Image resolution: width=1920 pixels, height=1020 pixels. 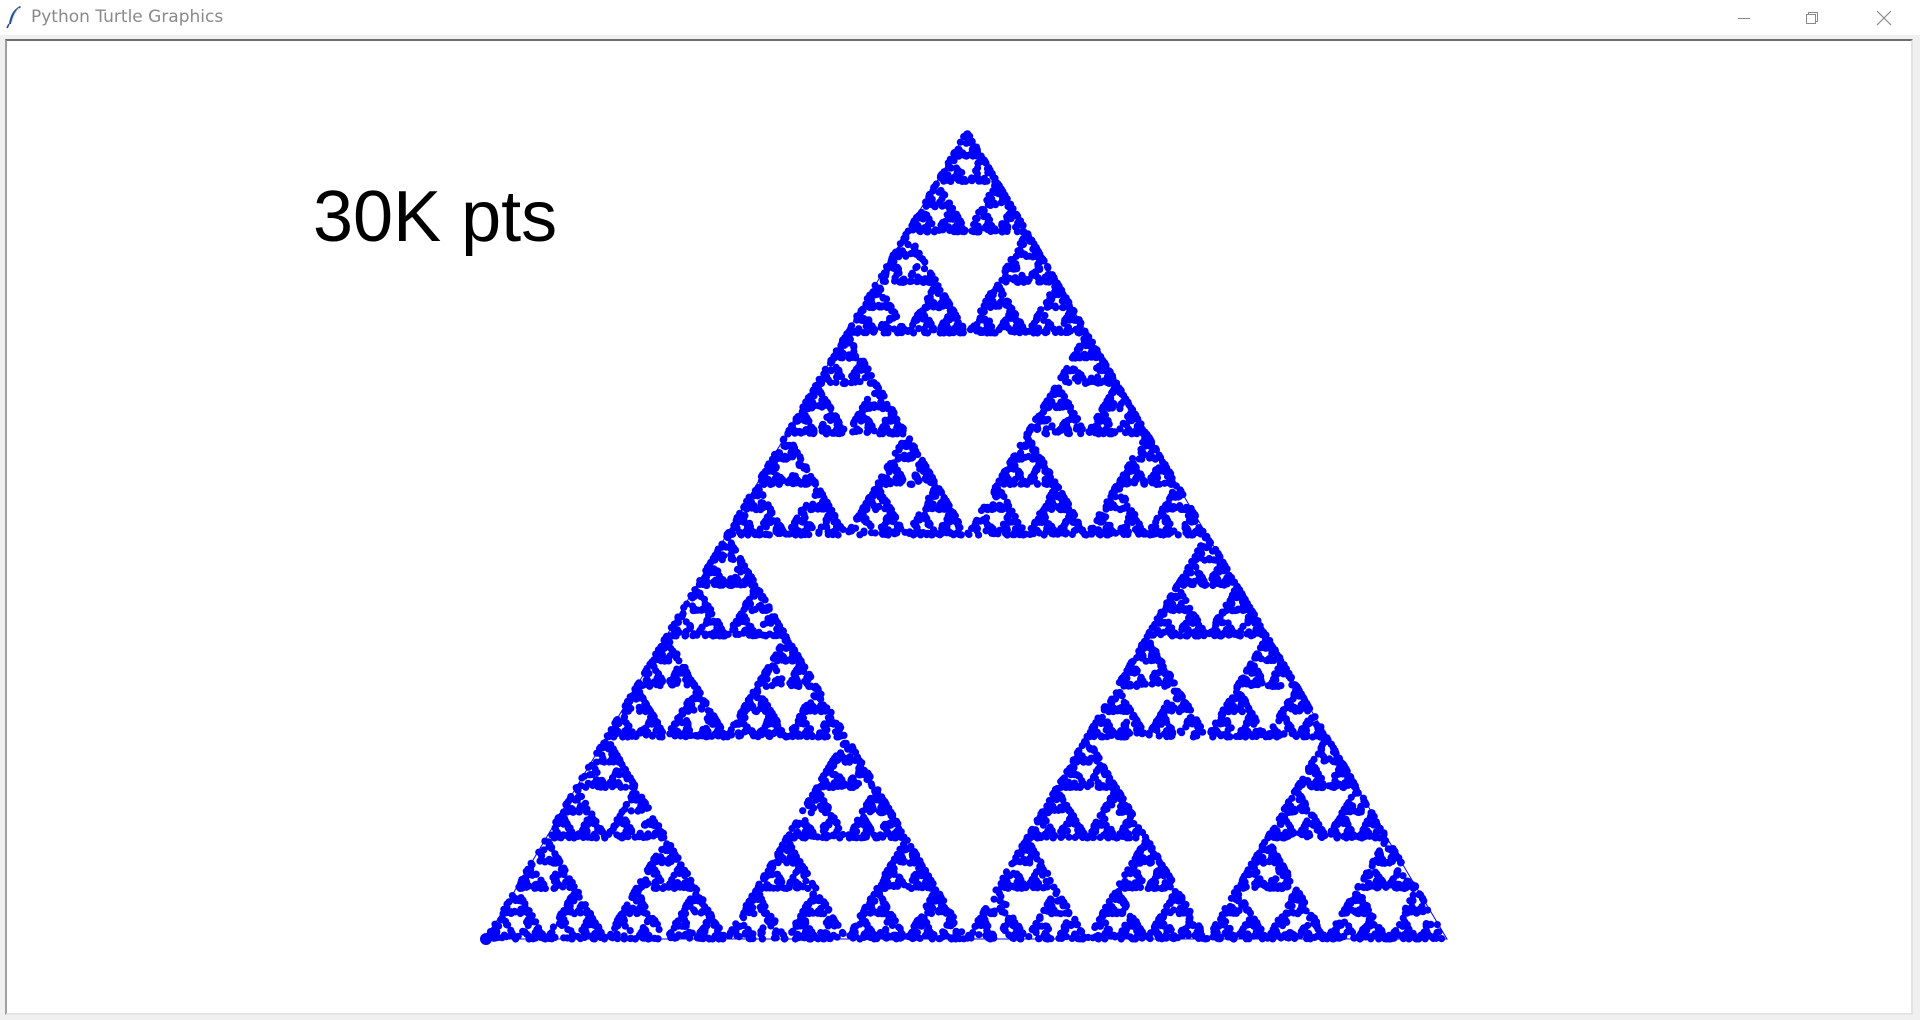 I want to click on title-bar: Python Turtle Graphics, so click(x=960, y=17).